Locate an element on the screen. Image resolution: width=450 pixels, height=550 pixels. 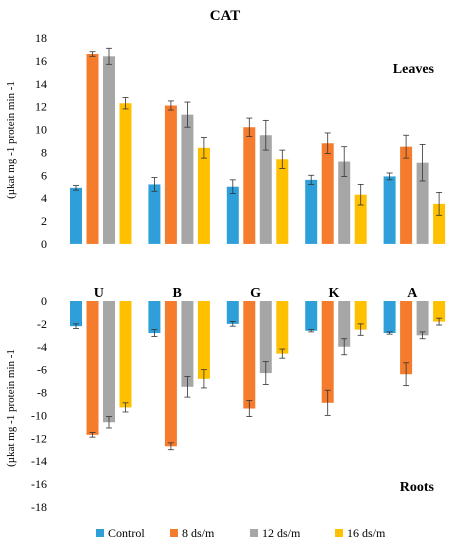
legend: Control 8 ds/m 12 ds/m 16 ds/m is located at coordinates (241, 533).